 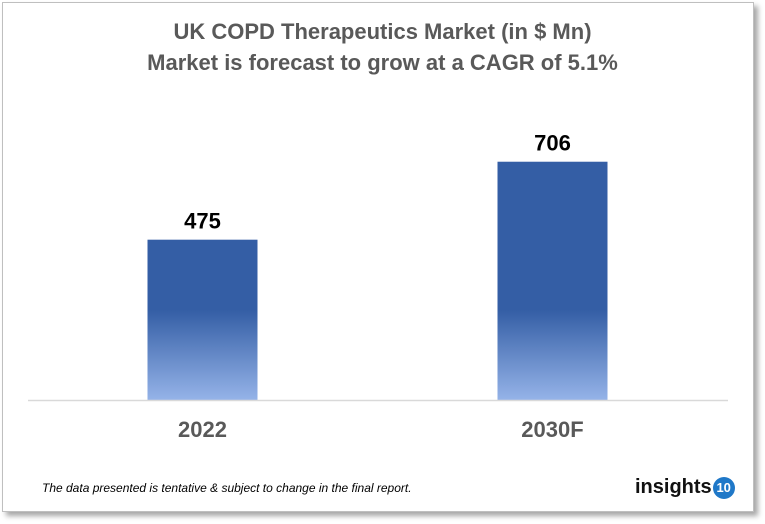 What do you see at coordinates (202, 221) in the screenshot?
I see `data-label-2022: 475` at bounding box center [202, 221].